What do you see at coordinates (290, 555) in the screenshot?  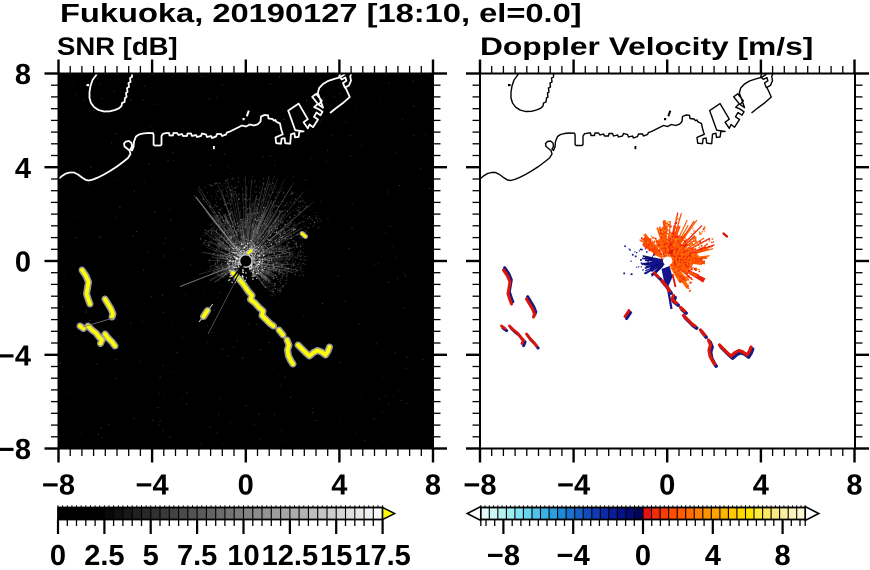 I see `svg-text: 12.5` at bounding box center [290, 555].